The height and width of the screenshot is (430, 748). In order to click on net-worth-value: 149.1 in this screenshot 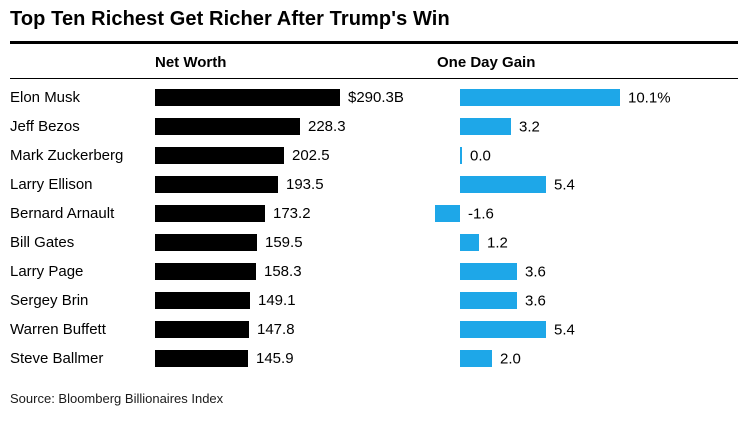, I will do `click(277, 300)`.